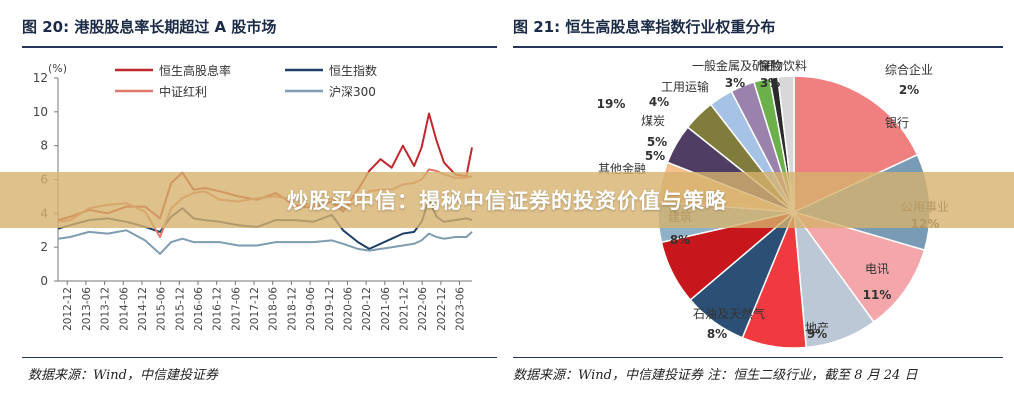 This screenshot has width=1014, height=400. I want to click on legend-label: 恒生指数, so click(353, 70).